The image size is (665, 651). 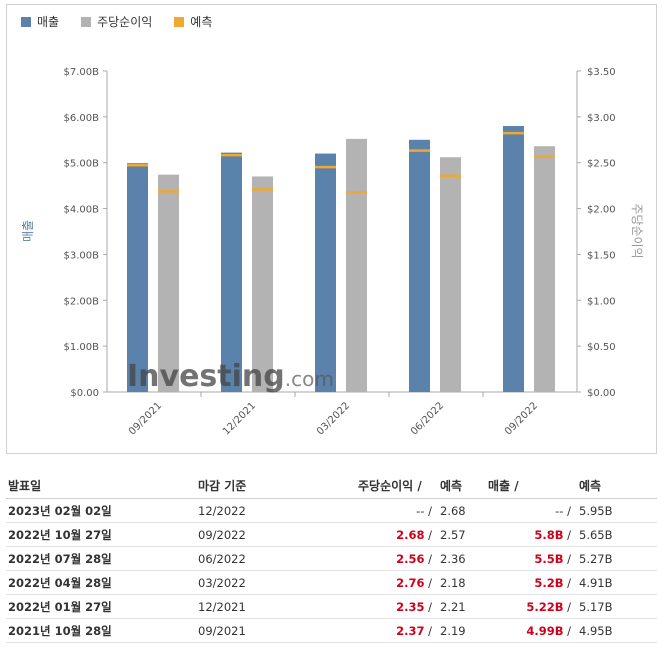 What do you see at coordinates (82, 301) in the screenshot?
I see `y-left-tick-label: $2.00B` at bounding box center [82, 301].